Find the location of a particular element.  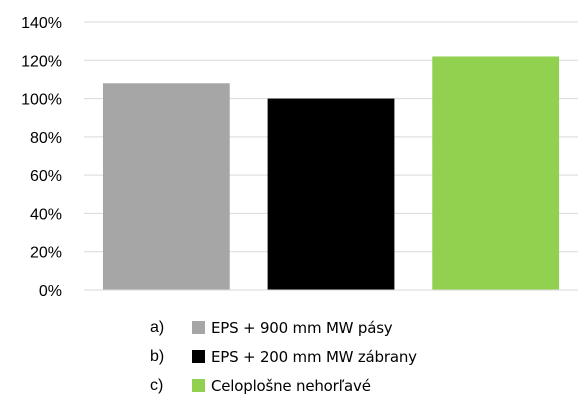

y-tick-label: 80% is located at coordinates (46, 138).